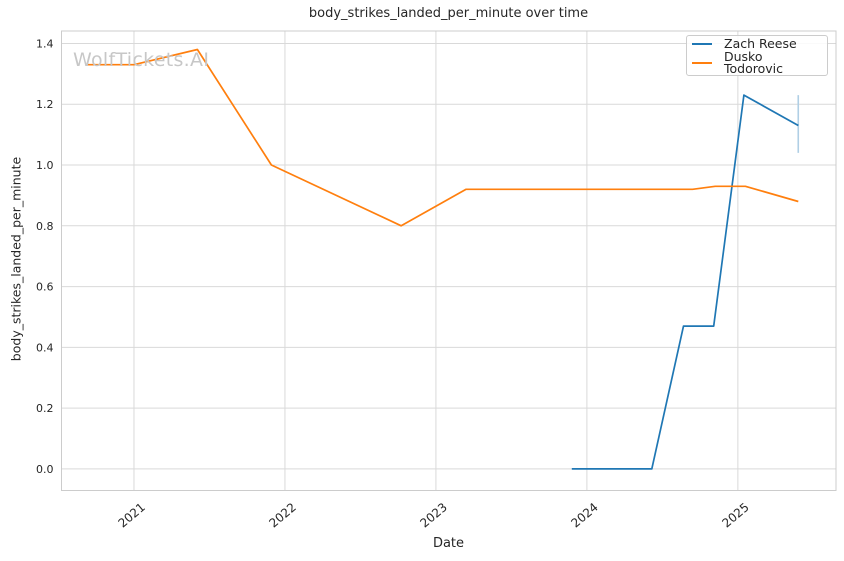  Describe the element at coordinates (45, 287) in the screenshot. I see `y-tick-label: 0.6` at that location.